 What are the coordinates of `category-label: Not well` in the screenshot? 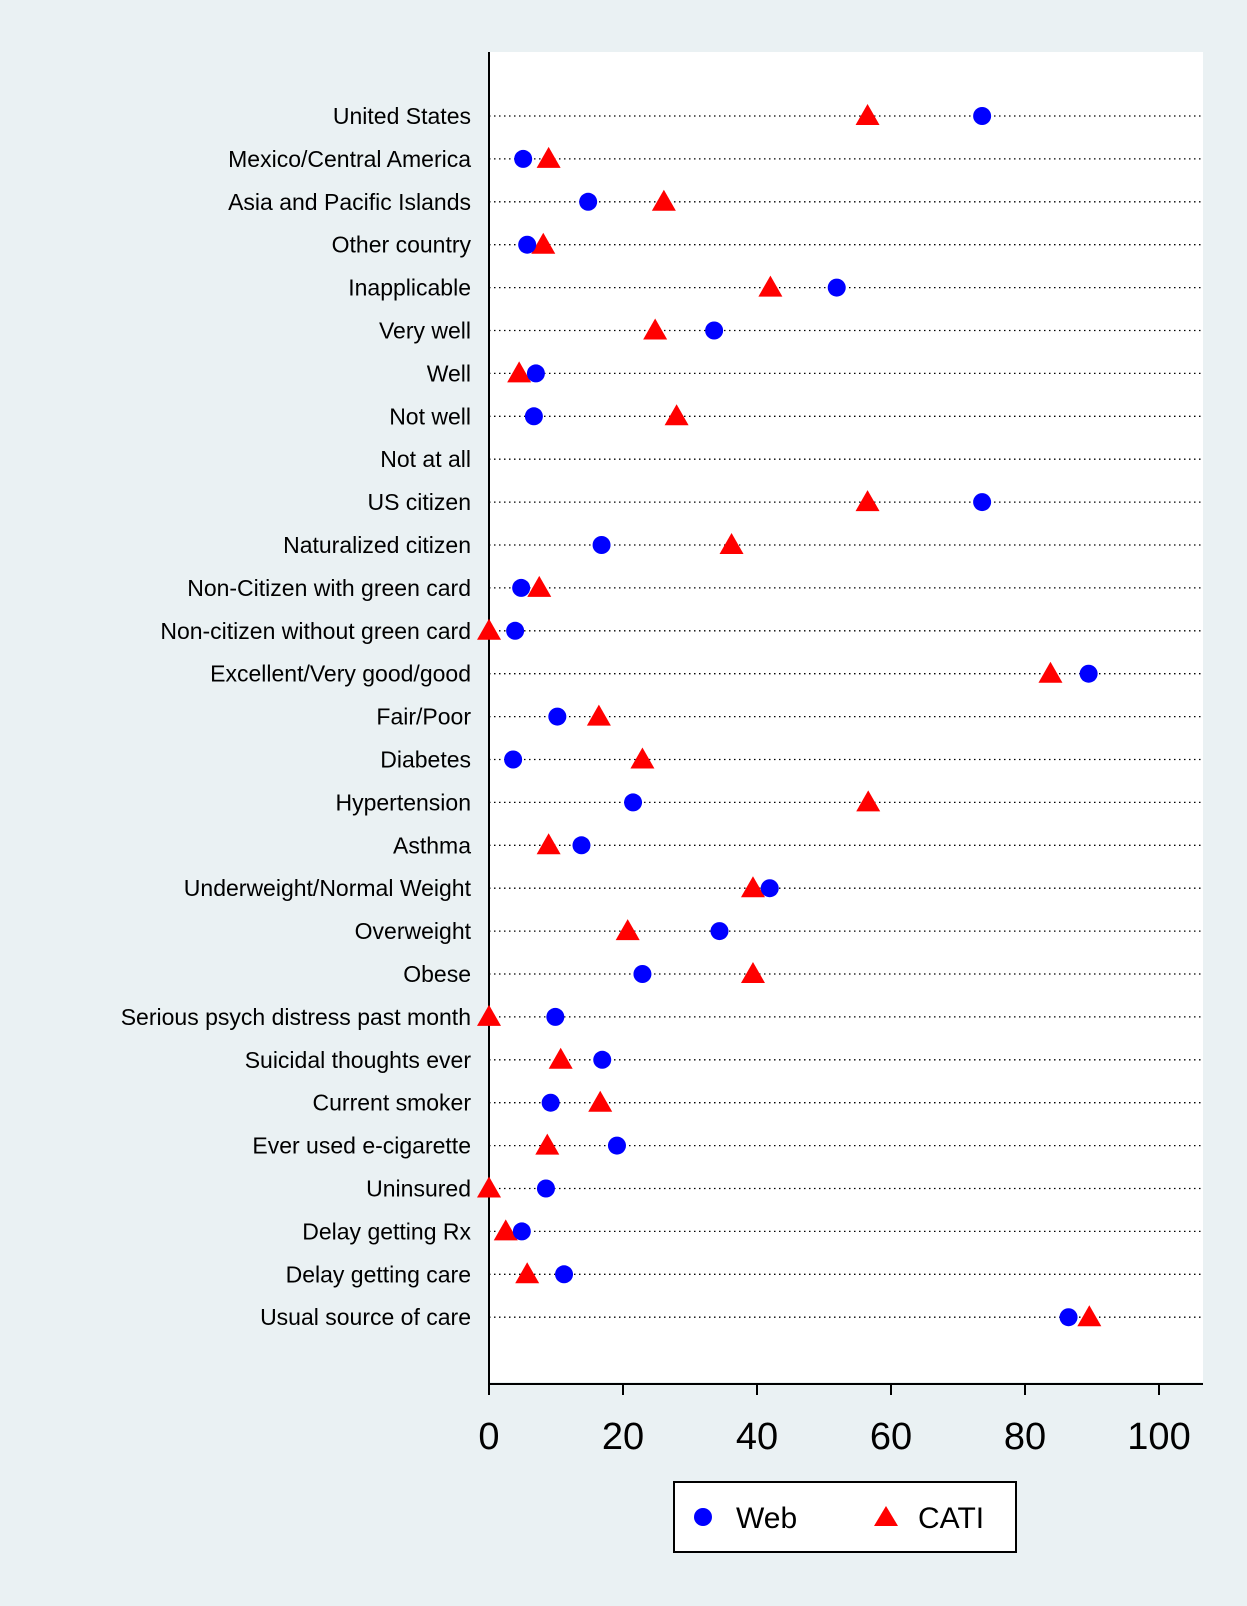 It's located at (430, 416).